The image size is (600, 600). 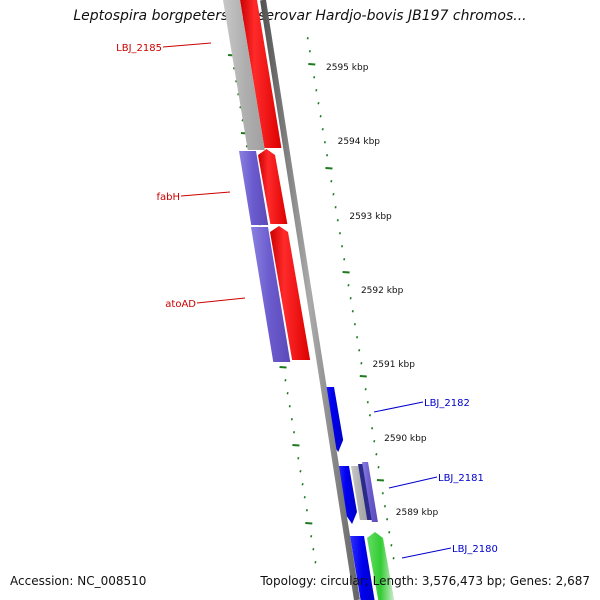 What do you see at coordinates (362, 568) in the screenshot?
I see `blue-gene-block` at bounding box center [362, 568].